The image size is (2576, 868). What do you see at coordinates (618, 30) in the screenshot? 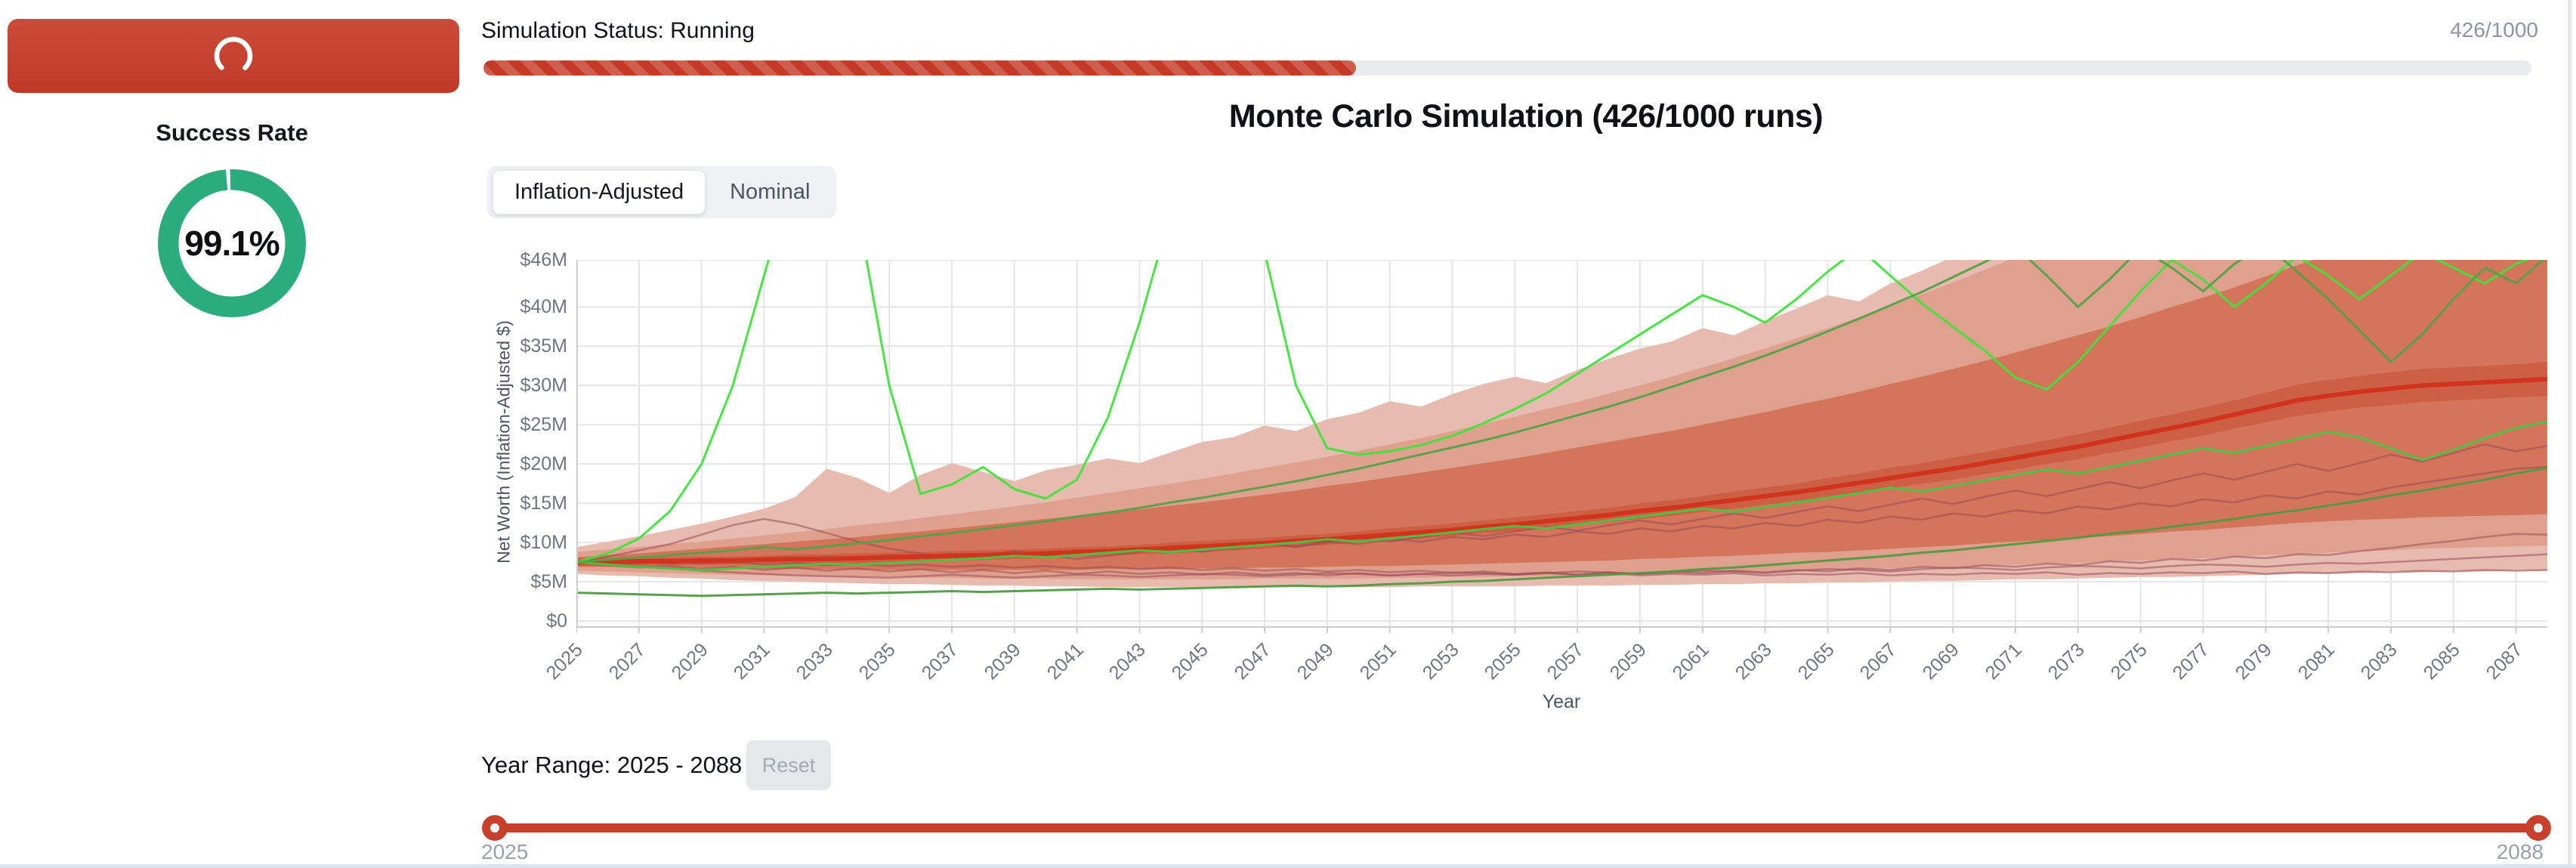
I see `simulation-status-text: Simulation Status: Running` at bounding box center [618, 30].